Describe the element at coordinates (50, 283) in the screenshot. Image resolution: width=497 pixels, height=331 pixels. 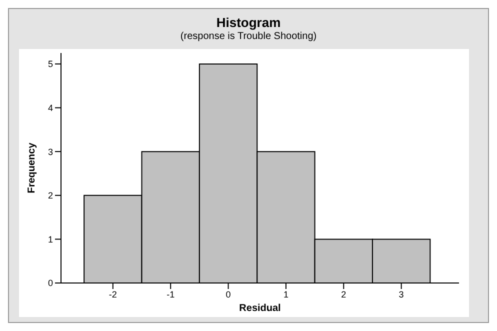
I see `y-tick-label: 0` at that location.